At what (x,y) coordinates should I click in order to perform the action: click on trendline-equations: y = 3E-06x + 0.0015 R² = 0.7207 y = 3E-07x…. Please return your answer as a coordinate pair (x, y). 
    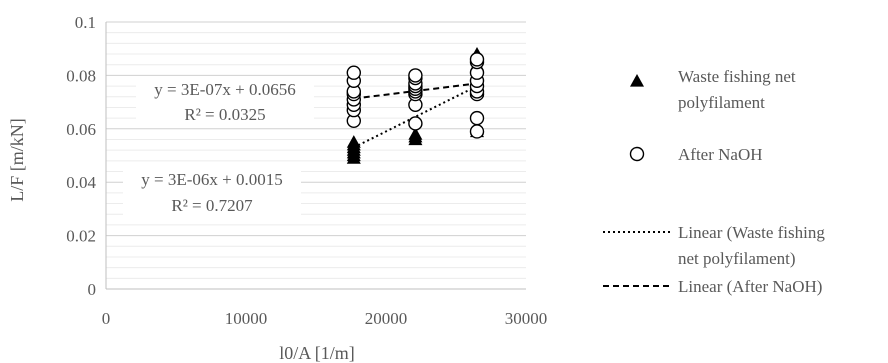
    Looking at the image, I should click on (218, 146).